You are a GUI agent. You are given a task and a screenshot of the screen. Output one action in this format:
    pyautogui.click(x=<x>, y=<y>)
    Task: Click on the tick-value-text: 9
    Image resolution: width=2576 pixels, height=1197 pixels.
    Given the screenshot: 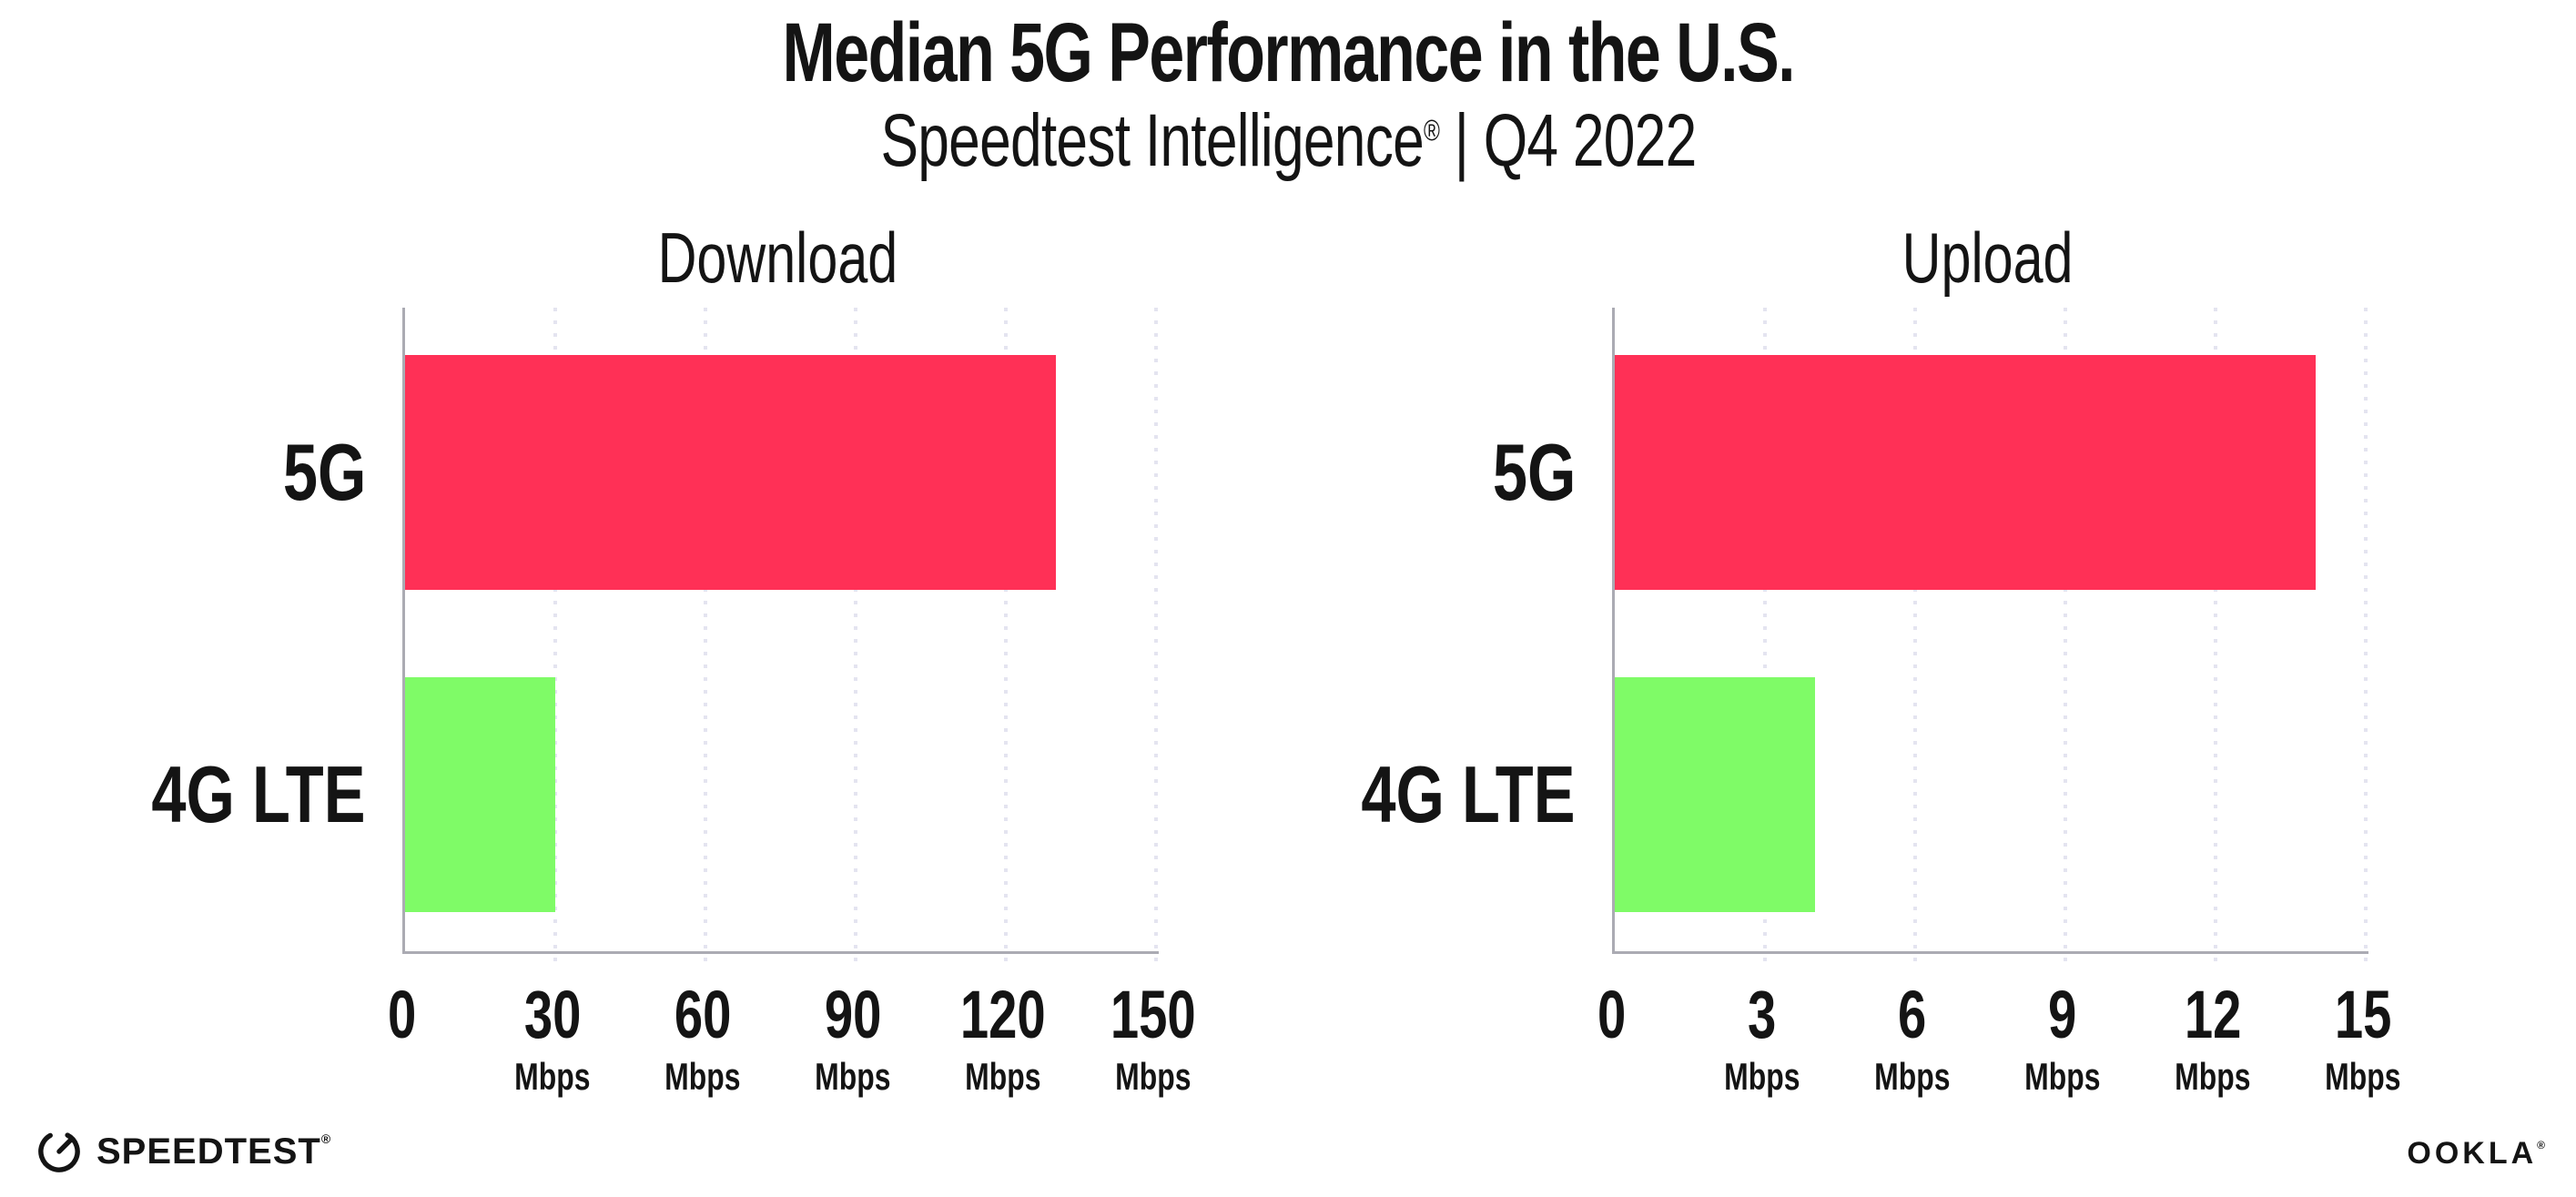 What is the action you would take?
    pyautogui.click(x=2062, y=1015)
    